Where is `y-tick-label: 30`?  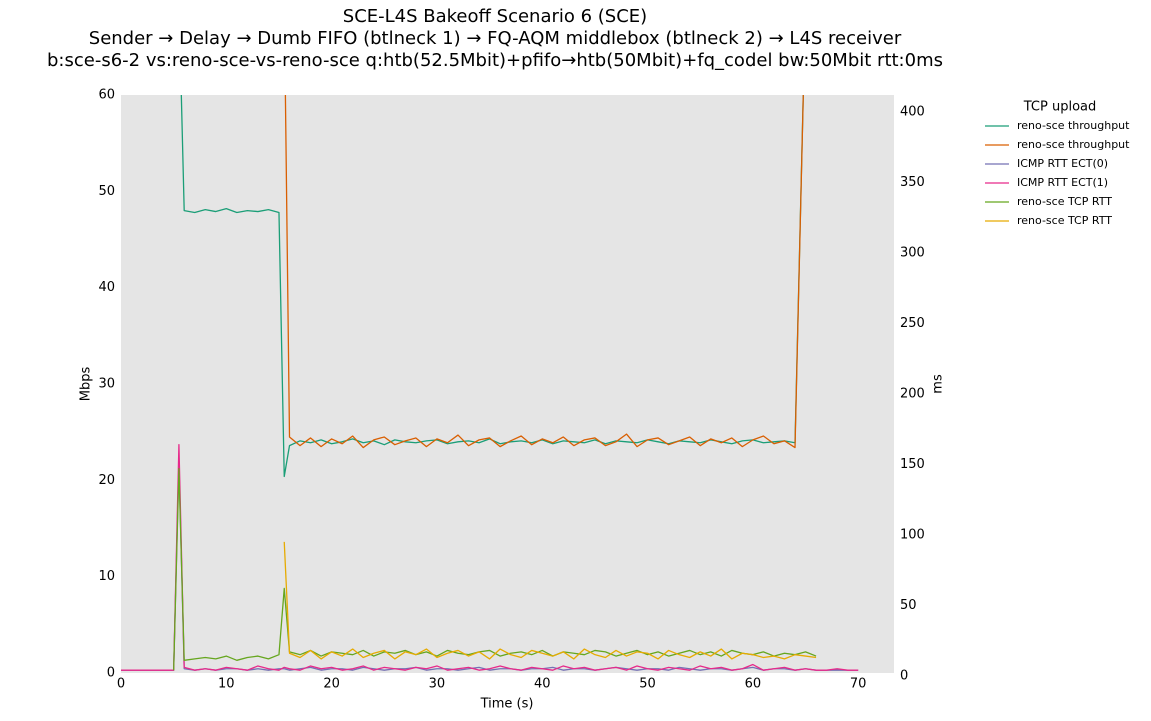
y-tick-label: 30 is located at coordinates (106, 384).